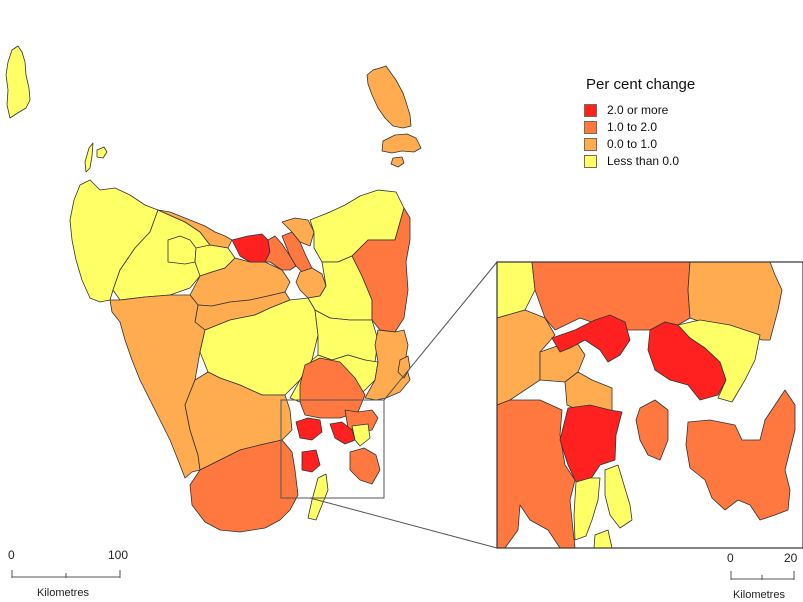  Describe the element at coordinates (102, 152) in the screenshot. I see `region-three-hummock` at that location.